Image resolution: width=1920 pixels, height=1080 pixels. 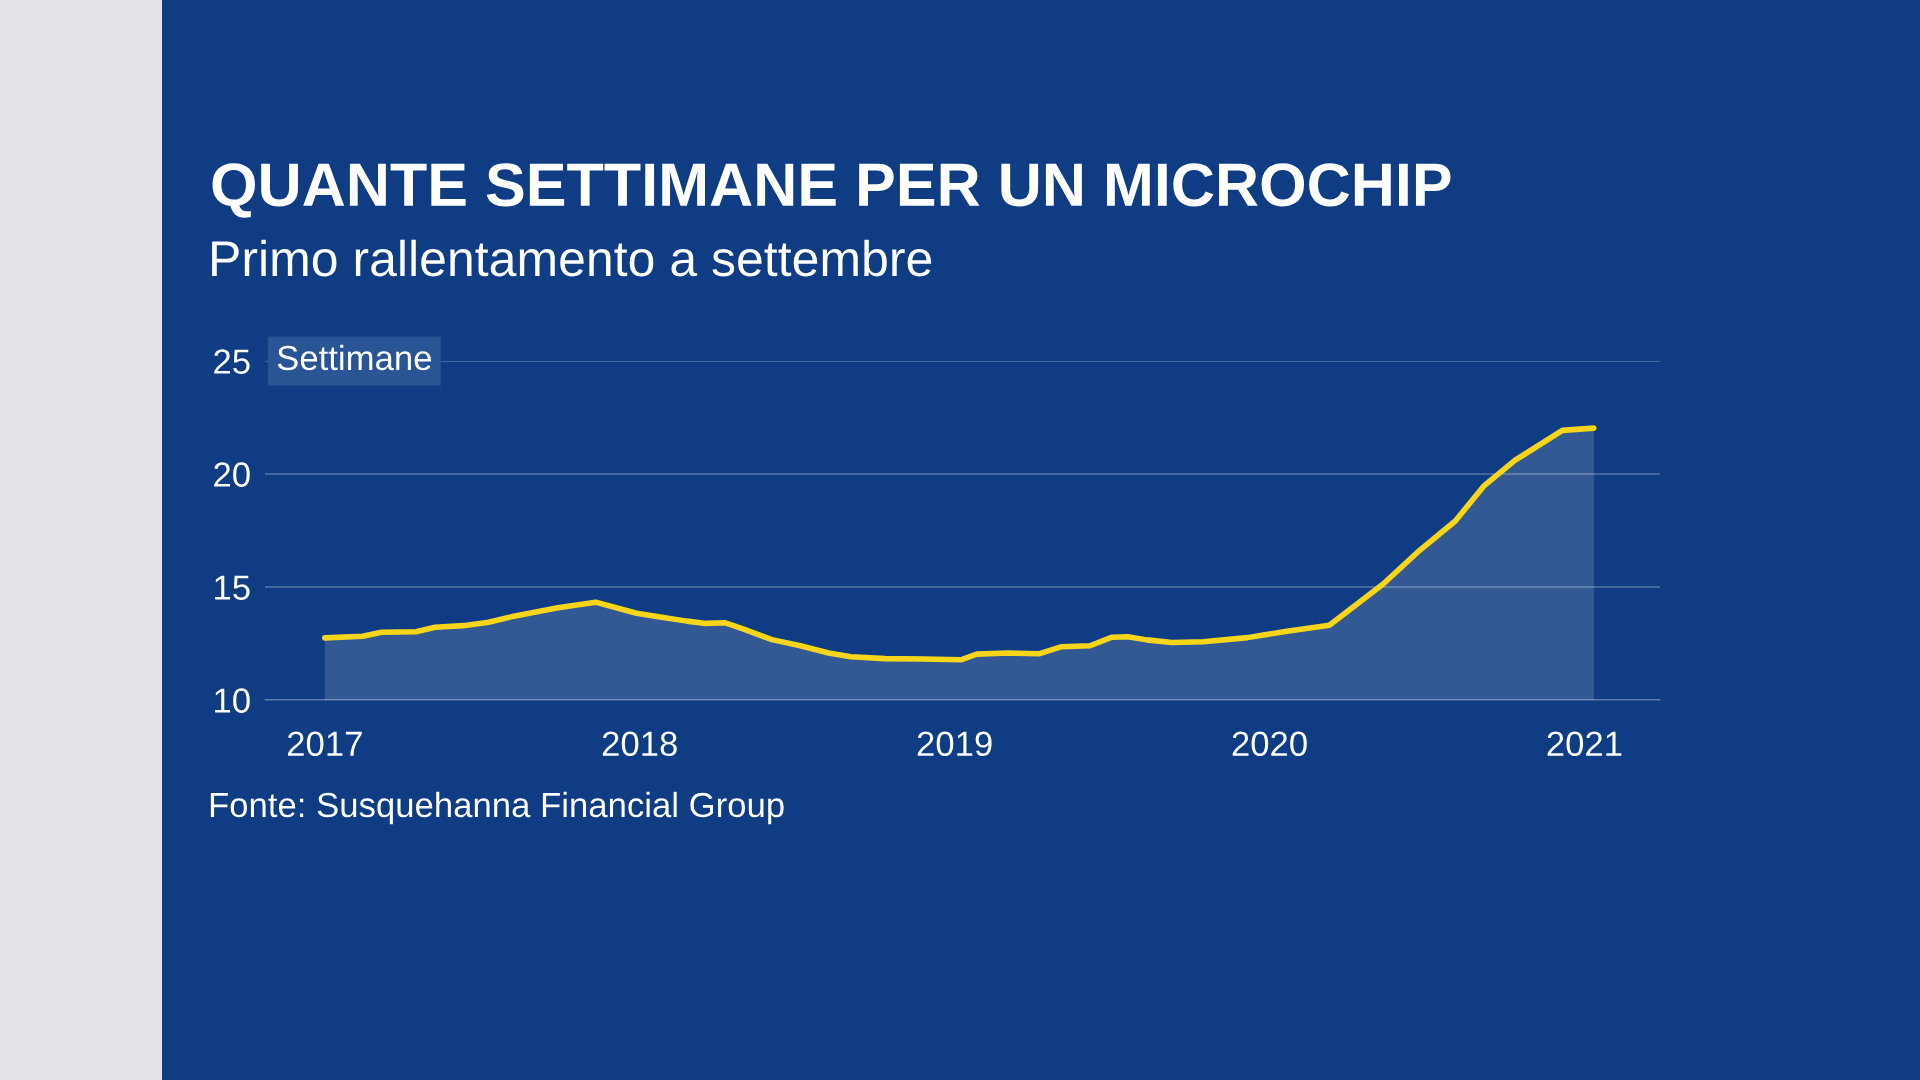 What do you see at coordinates (1269, 744) in the screenshot?
I see `x-tick-label: 2020` at bounding box center [1269, 744].